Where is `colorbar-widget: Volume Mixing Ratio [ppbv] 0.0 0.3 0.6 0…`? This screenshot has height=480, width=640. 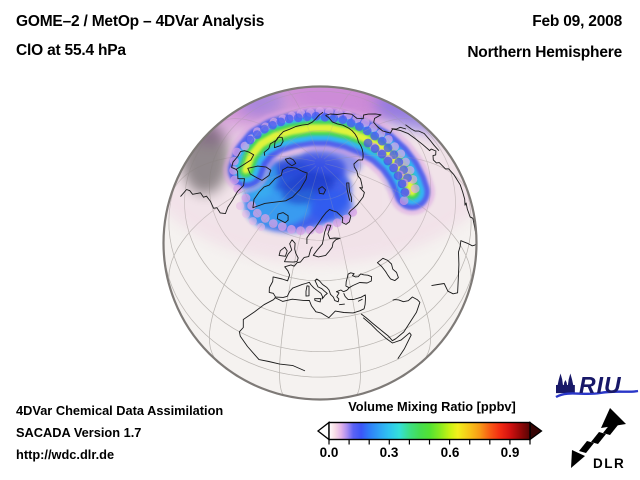 colorbar-widget: Volume Mixing Ratio [ppbv] 0.0 0.3 0.6 0… is located at coordinates (432, 433).